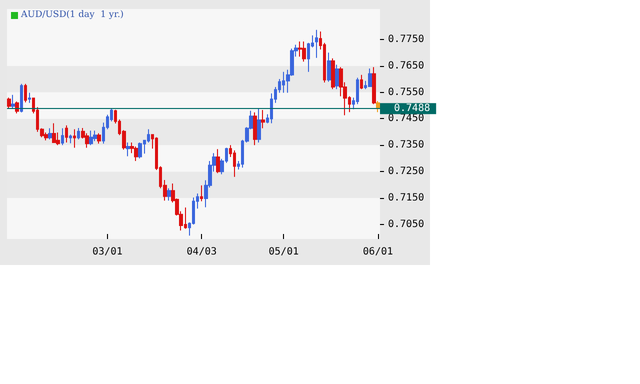  What do you see at coordinates (378, 252) in the screenshot?
I see `x-tick-label: 06/01` at bounding box center [378, 252].